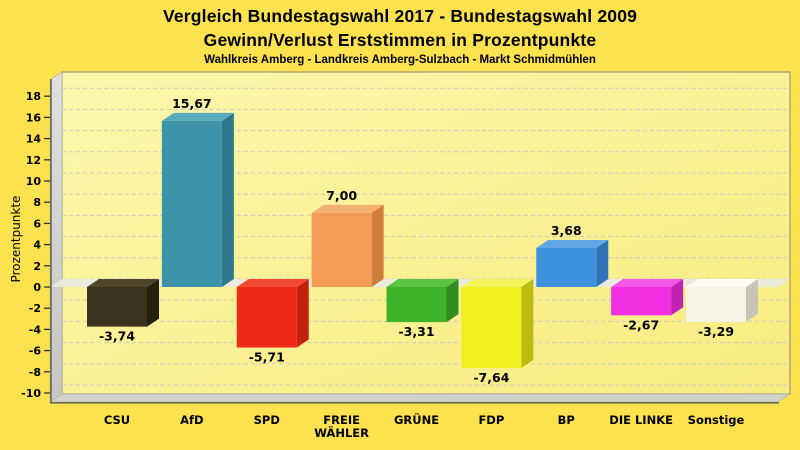  Describe the element at coordinates (117, 336) in the screenshot. I see `value-label: -3,74` at that location.